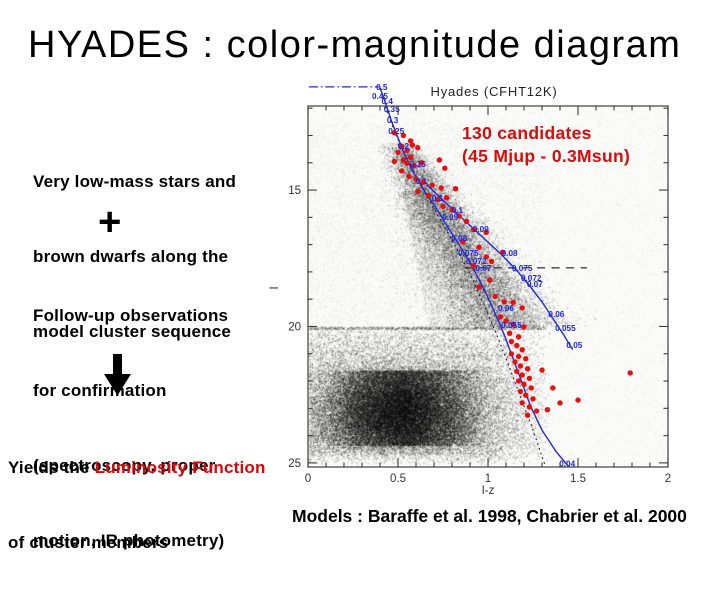 The height and width of the screenshot is (605, 720). Describe the element at coordinates (668, 479) in the screenshot. I see `x-tick-label: 2` at that location.